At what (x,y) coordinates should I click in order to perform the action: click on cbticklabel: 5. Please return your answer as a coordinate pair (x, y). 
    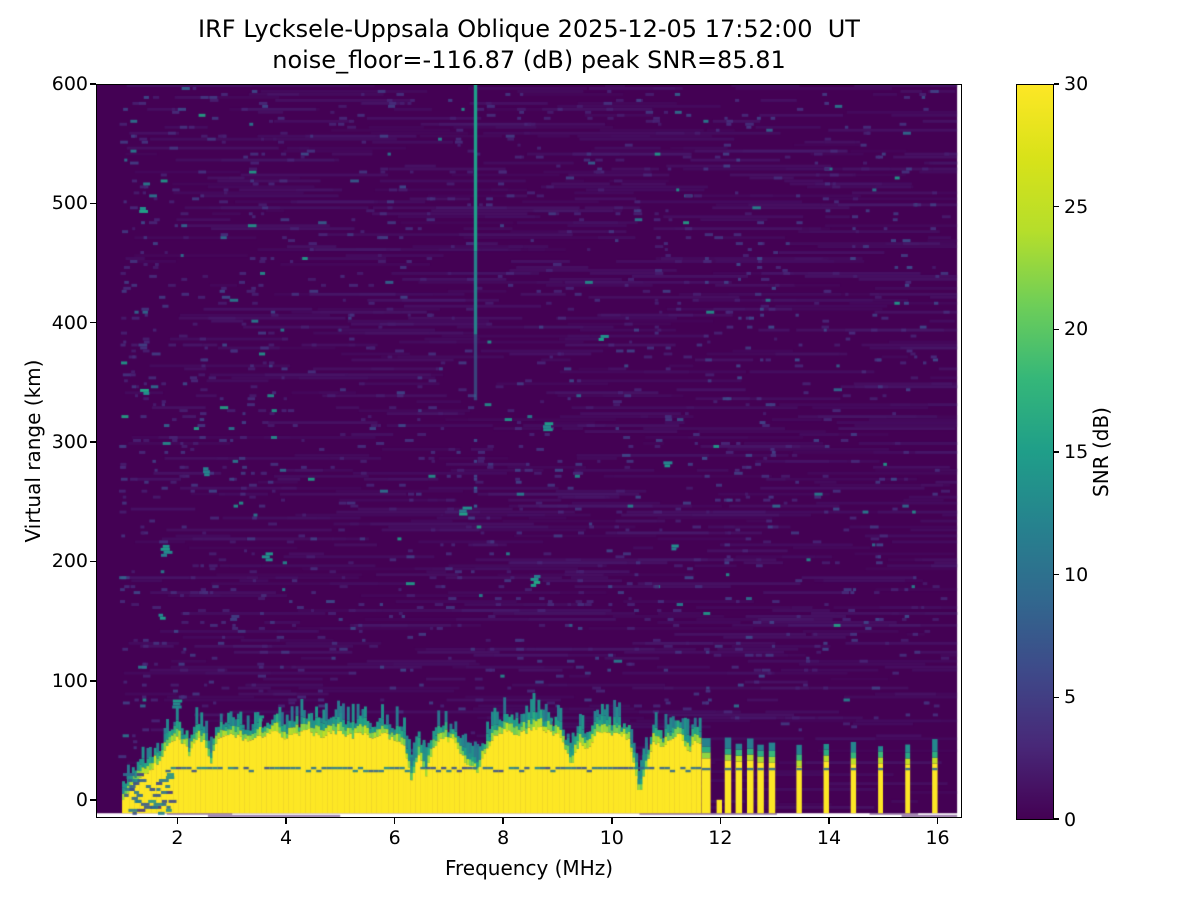
    Looking at the image, I should click on (1070, 697).